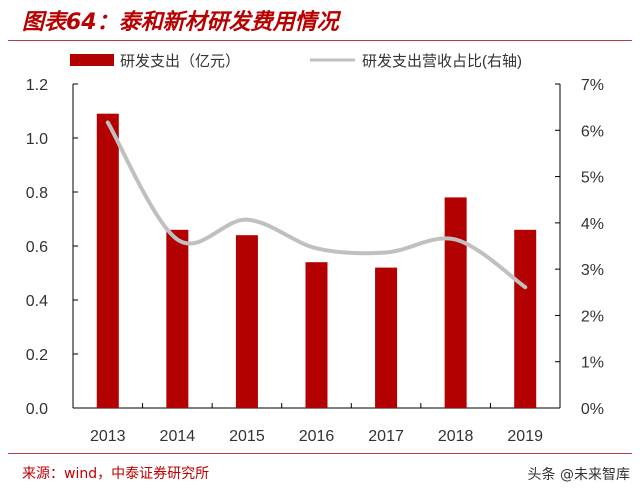  Describe the element at coordinates (116, 474) in the screenshot. I see `source-note: 来源：wind，中泰证券研究所` at that location.